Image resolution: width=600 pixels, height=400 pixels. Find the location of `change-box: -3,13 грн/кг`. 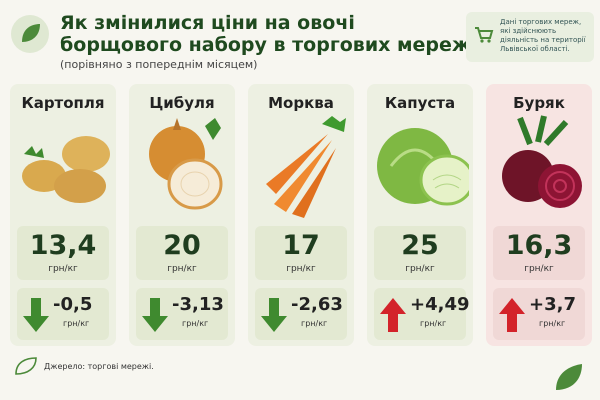

change-box: -3,13 грн/кг is located at coordinates (182, 314).